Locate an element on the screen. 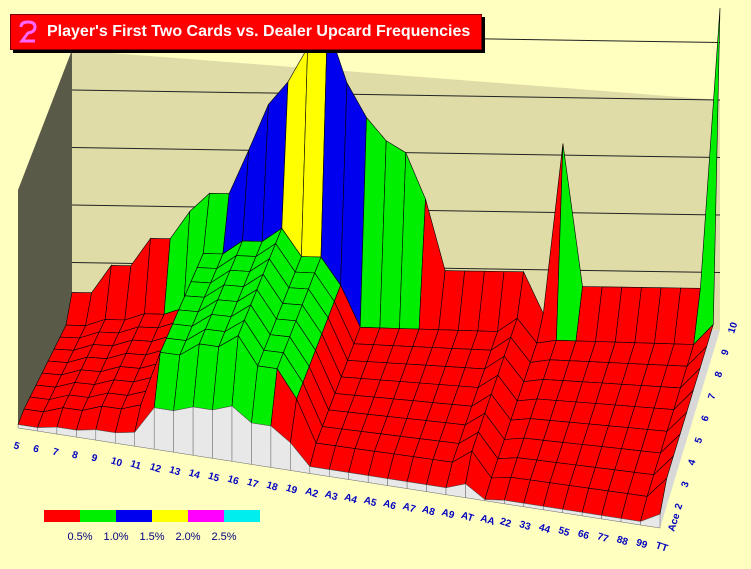  x-tick-label: 66 is located at coordinates (583, 535).